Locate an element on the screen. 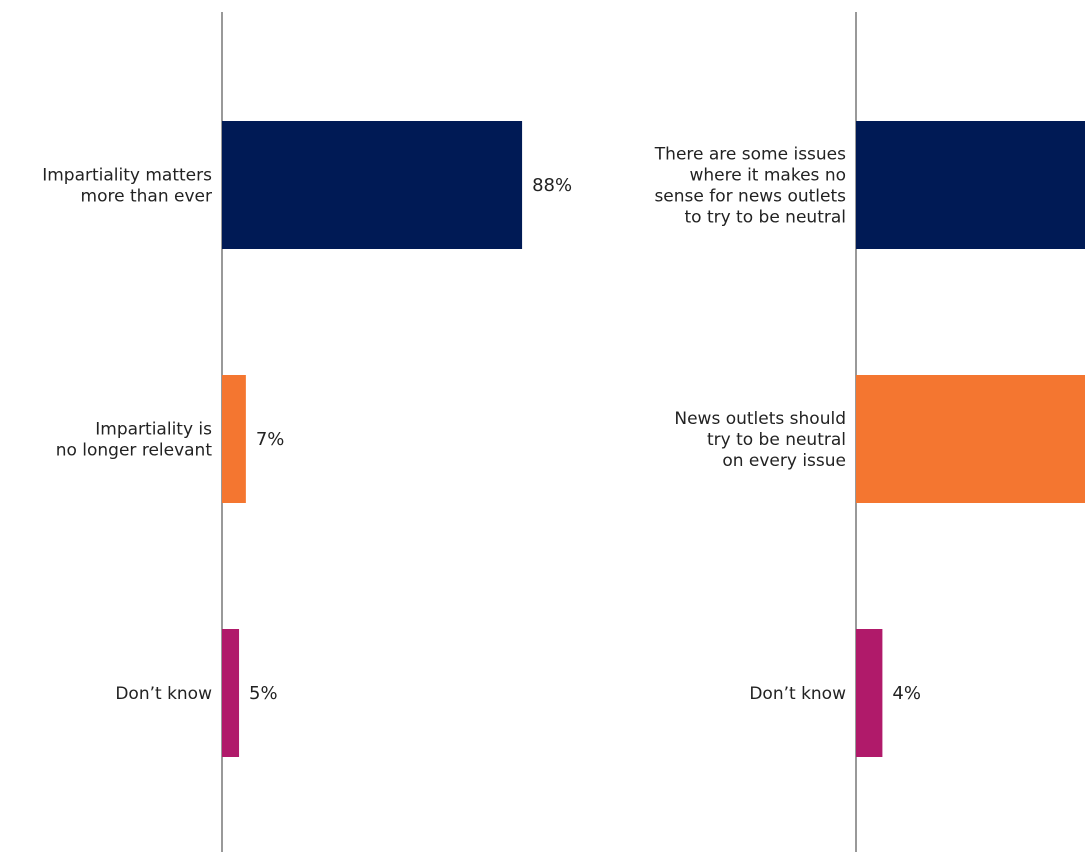 This screenshot has height=852, width=1085. panel-2-value-label-3: 4% is located at coordinates (906, 693).